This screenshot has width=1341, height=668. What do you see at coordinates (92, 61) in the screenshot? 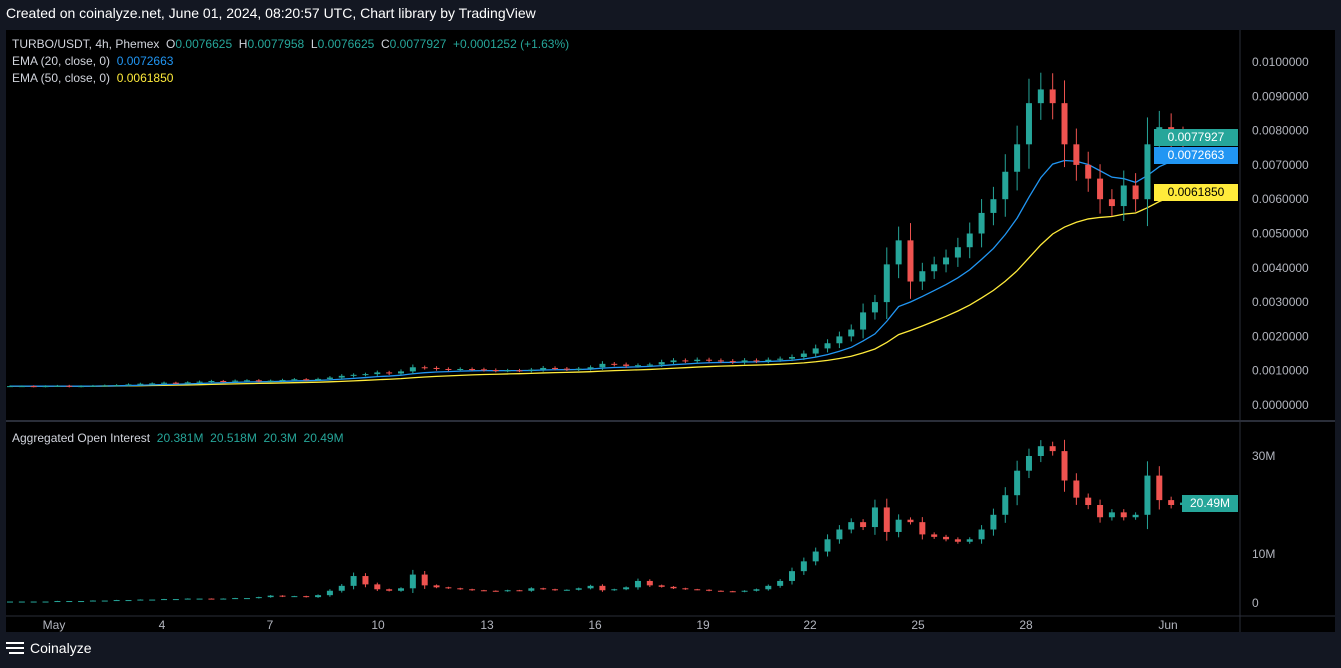
I see `ema20-legend: EMA (20, close, 0) 0.0072663` at bounding box center [92, 61].